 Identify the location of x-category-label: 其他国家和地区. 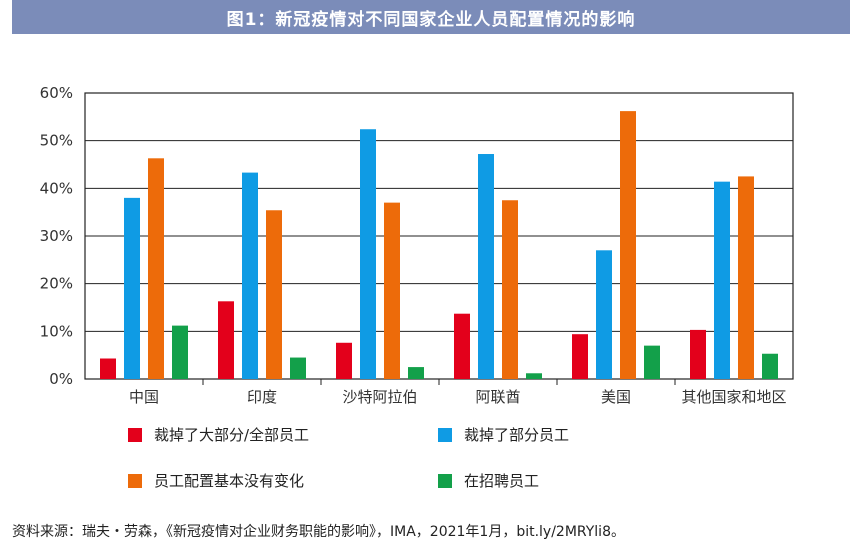
(733, 397).